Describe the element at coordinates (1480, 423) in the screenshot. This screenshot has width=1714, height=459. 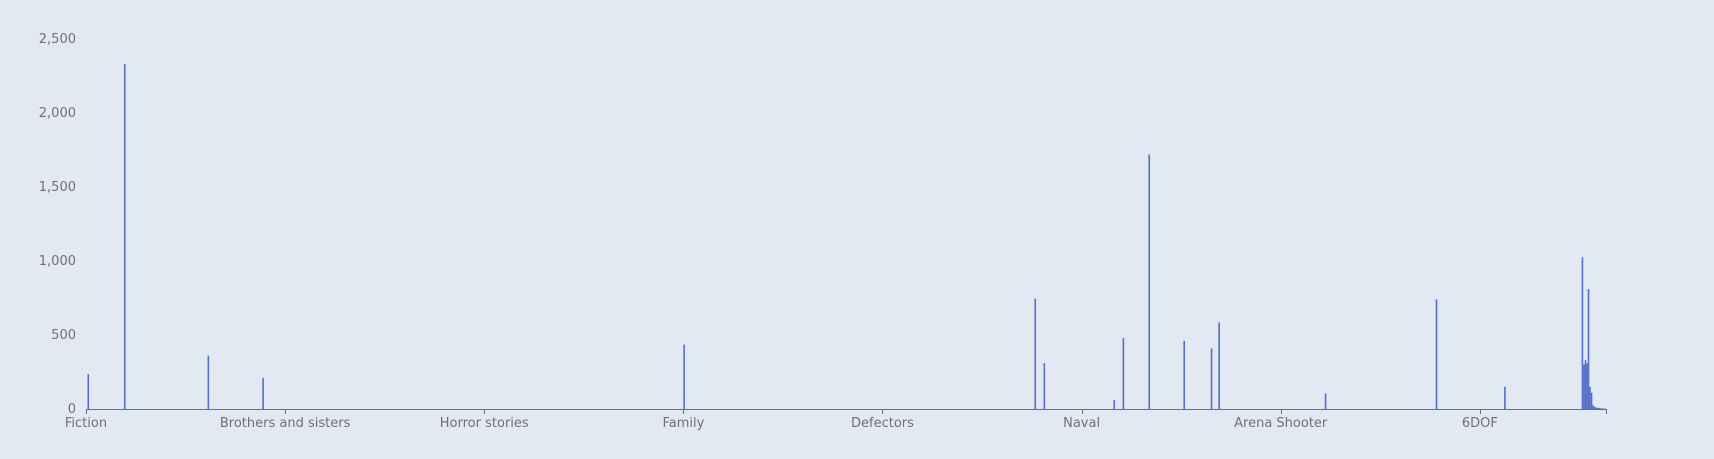
I see `x-tick-label: 6DOF` at that location.